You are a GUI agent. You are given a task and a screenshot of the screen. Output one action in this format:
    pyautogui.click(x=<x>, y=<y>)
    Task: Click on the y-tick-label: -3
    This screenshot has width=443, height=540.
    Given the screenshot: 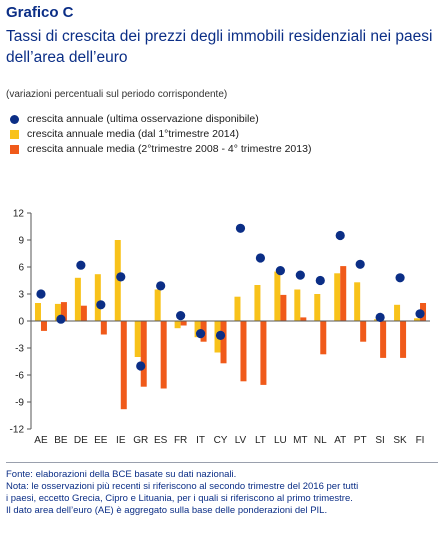 What is the action you would take?
    pyautogui.click(x=19, y=349)
    